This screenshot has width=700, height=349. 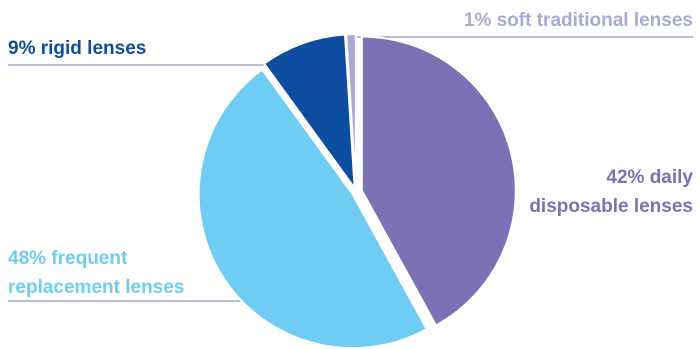 What do you see at coordinates (96, 287) in the screenshot?
I see `label-frequent-replacement-line: replacement lenses` at bounding box center [96, 287].